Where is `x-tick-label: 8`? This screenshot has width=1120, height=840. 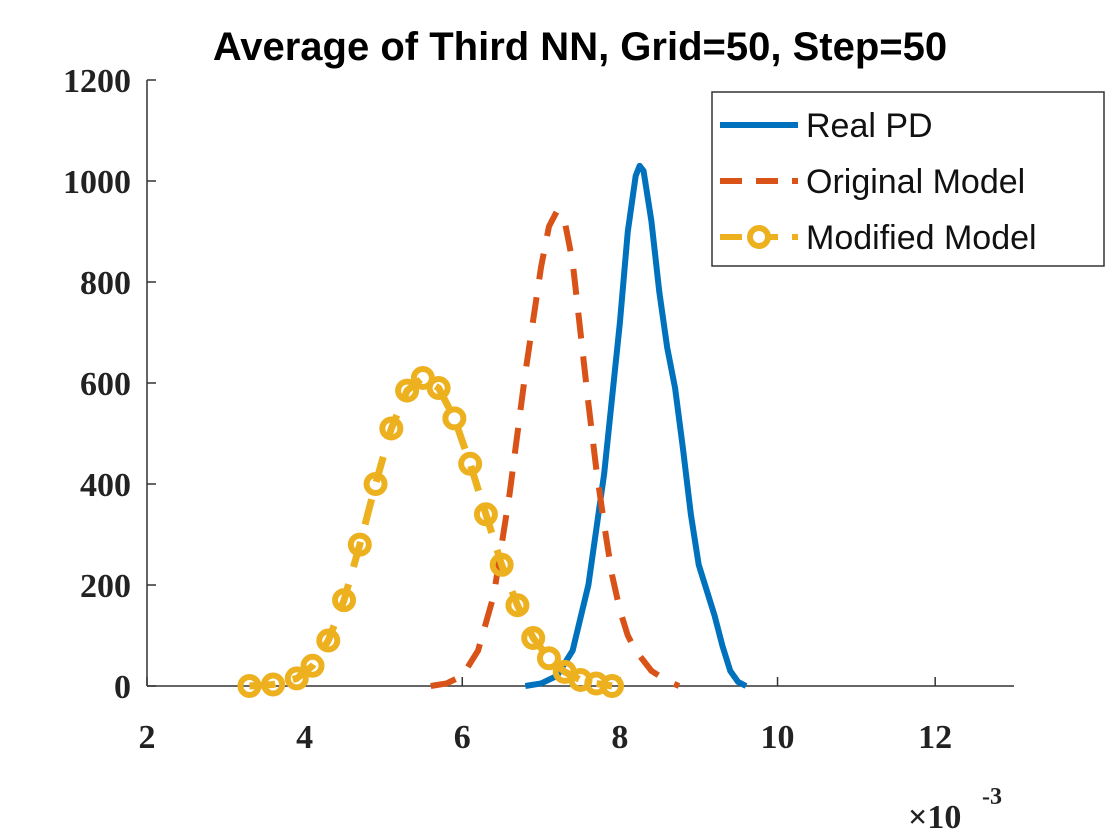
x-tick-label: 8 is located at coordinates (619, 737).